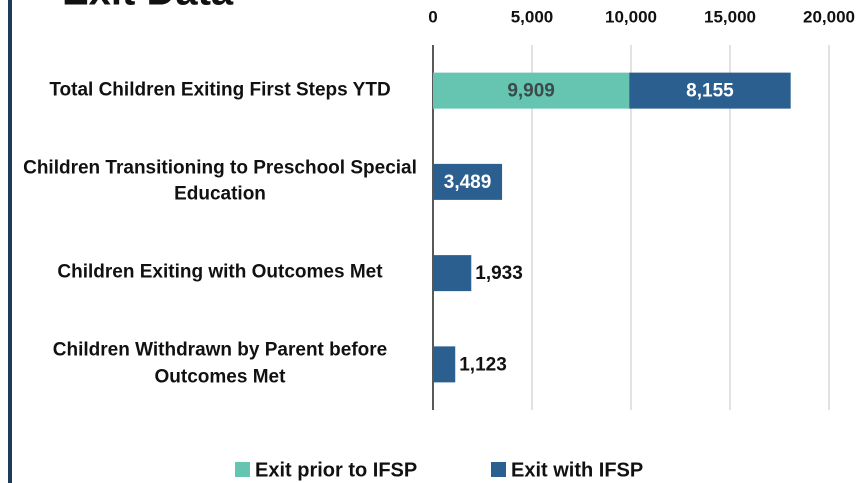 This screenshot has height=483, width=867. Describe the element at coordinates (220, 90) in the screenshot. I see `category-label: Total Children Exiting First Steps YTD` at that location.